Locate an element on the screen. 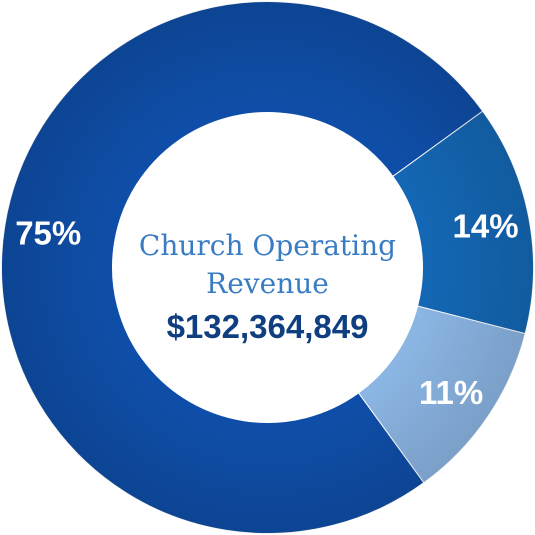  center-total-value: $132,364,849 is located at coordinates (267, 326).